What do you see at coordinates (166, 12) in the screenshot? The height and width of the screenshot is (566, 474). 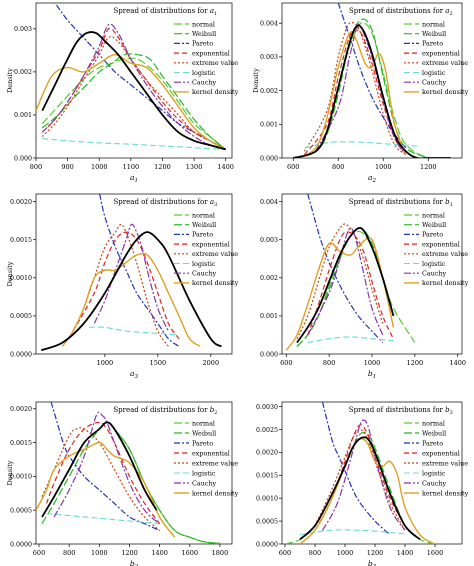 I see `chart-title: Spread of distributions for a1` at bounding box center [166, 12].